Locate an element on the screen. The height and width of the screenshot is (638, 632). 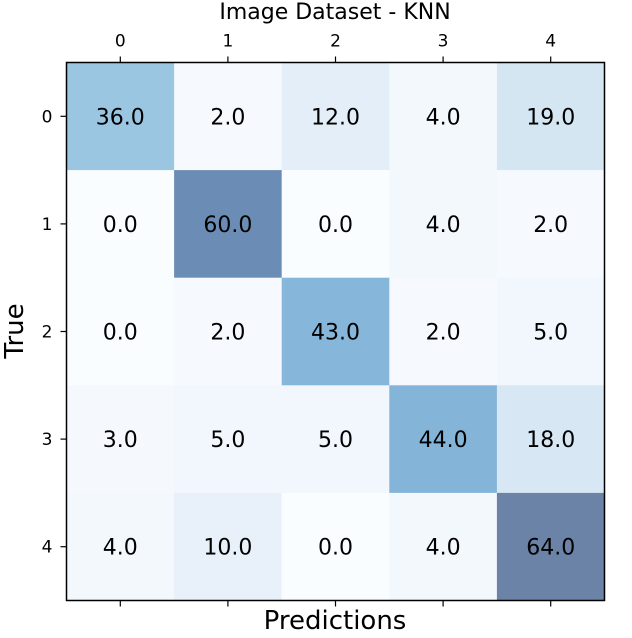
cell-value-label: 43.0 is located at coordinates (335, 333).